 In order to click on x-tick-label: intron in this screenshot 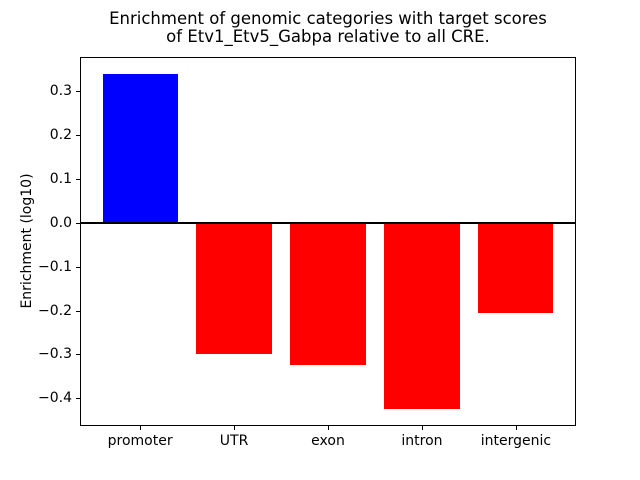, I will do `click(422, 441)`.